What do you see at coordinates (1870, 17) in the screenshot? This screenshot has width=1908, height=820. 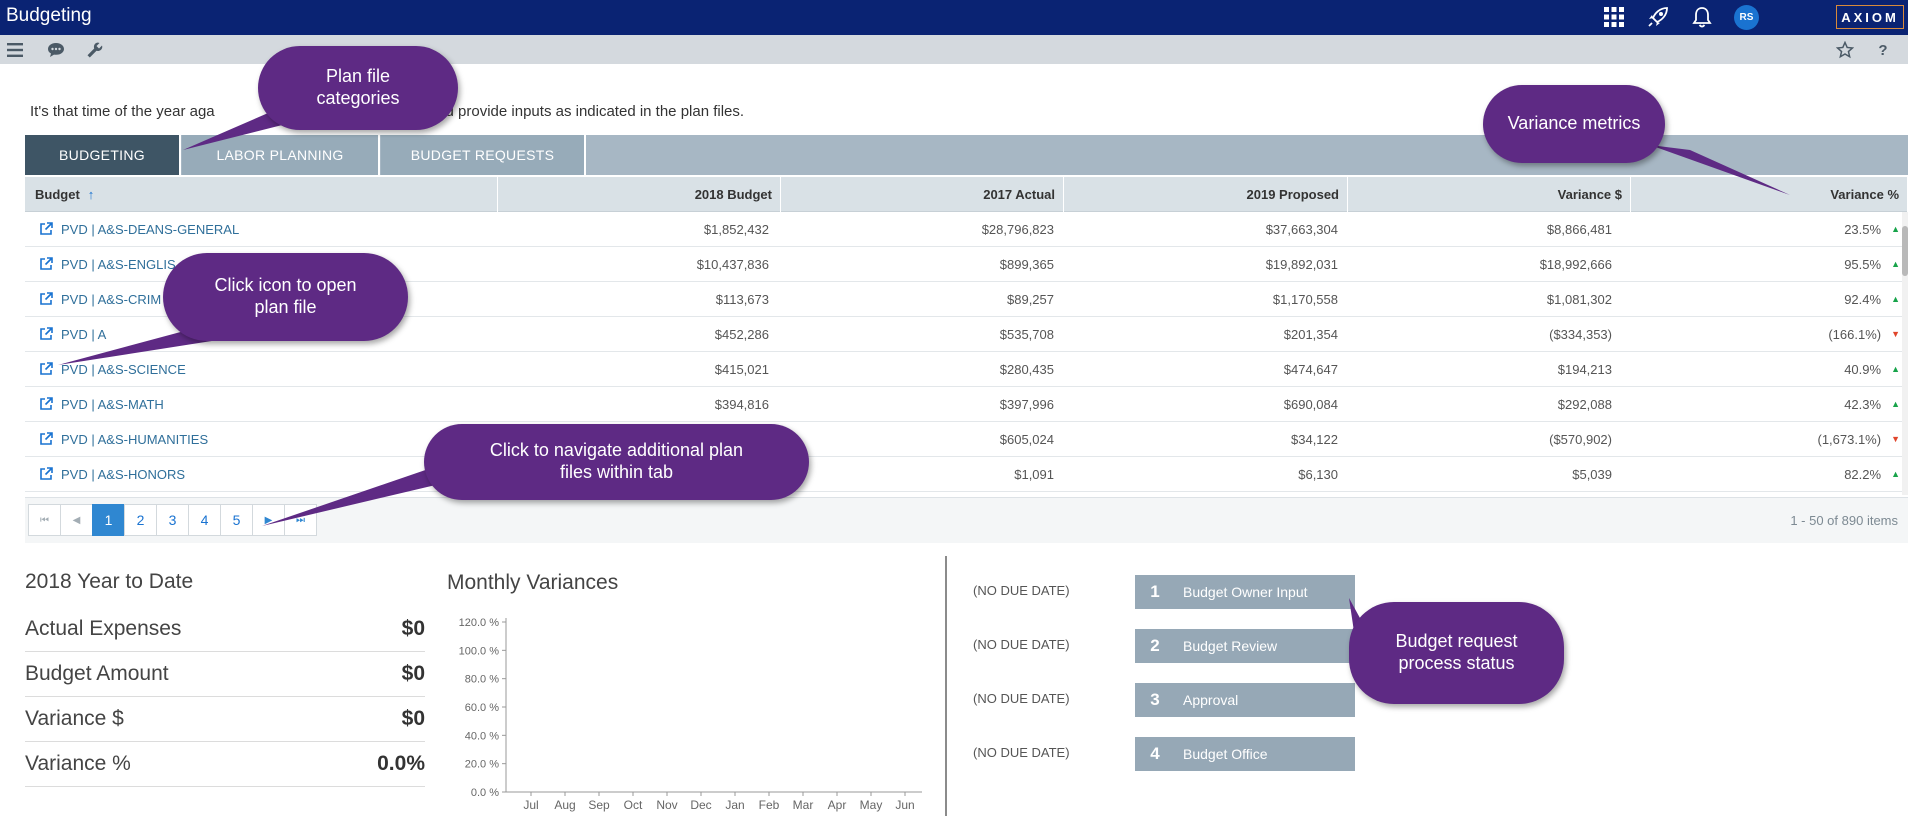 I see `axiom-logo: AXIOM` at bounding box center [1870, 17].